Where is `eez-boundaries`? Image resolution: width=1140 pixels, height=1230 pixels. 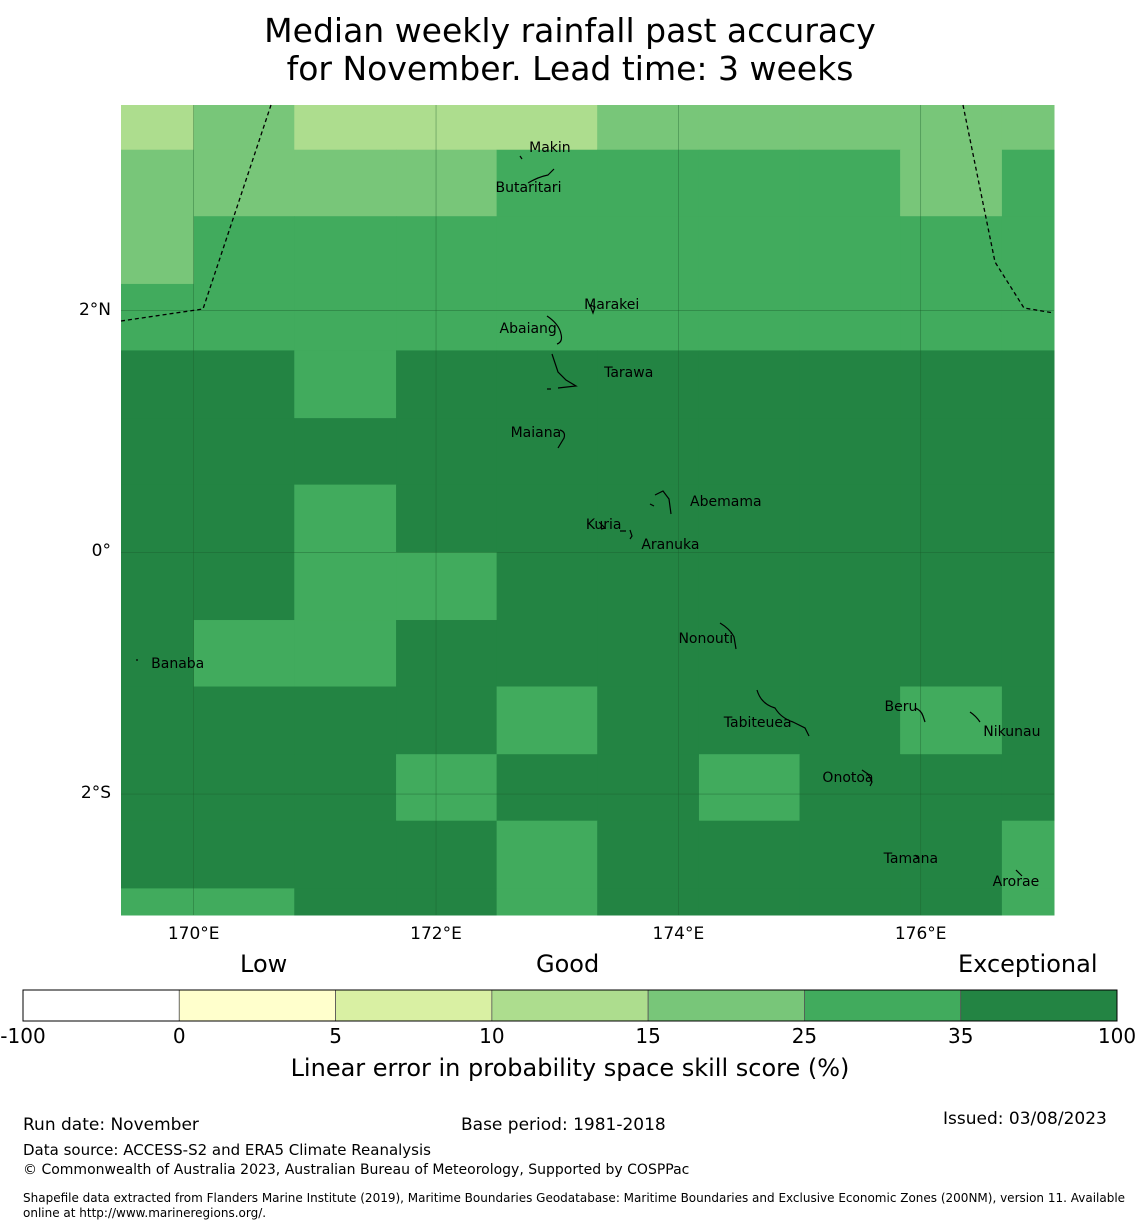 eez-boundaries is located at coordinates (587, 213).